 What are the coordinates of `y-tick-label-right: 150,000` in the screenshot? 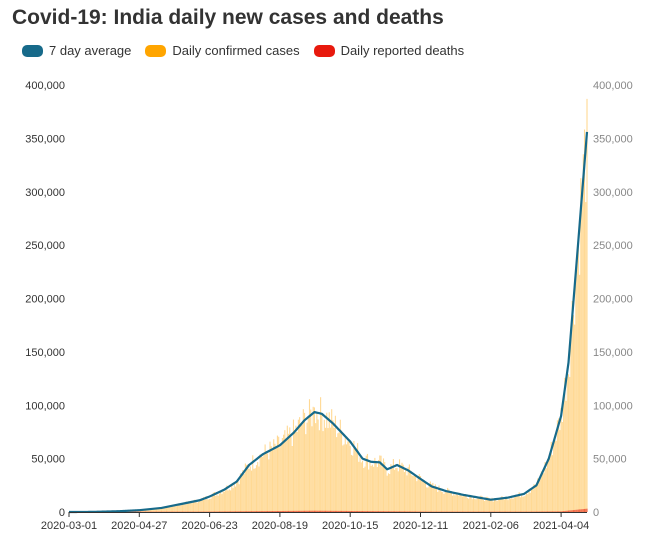 It's located at (613, 353).